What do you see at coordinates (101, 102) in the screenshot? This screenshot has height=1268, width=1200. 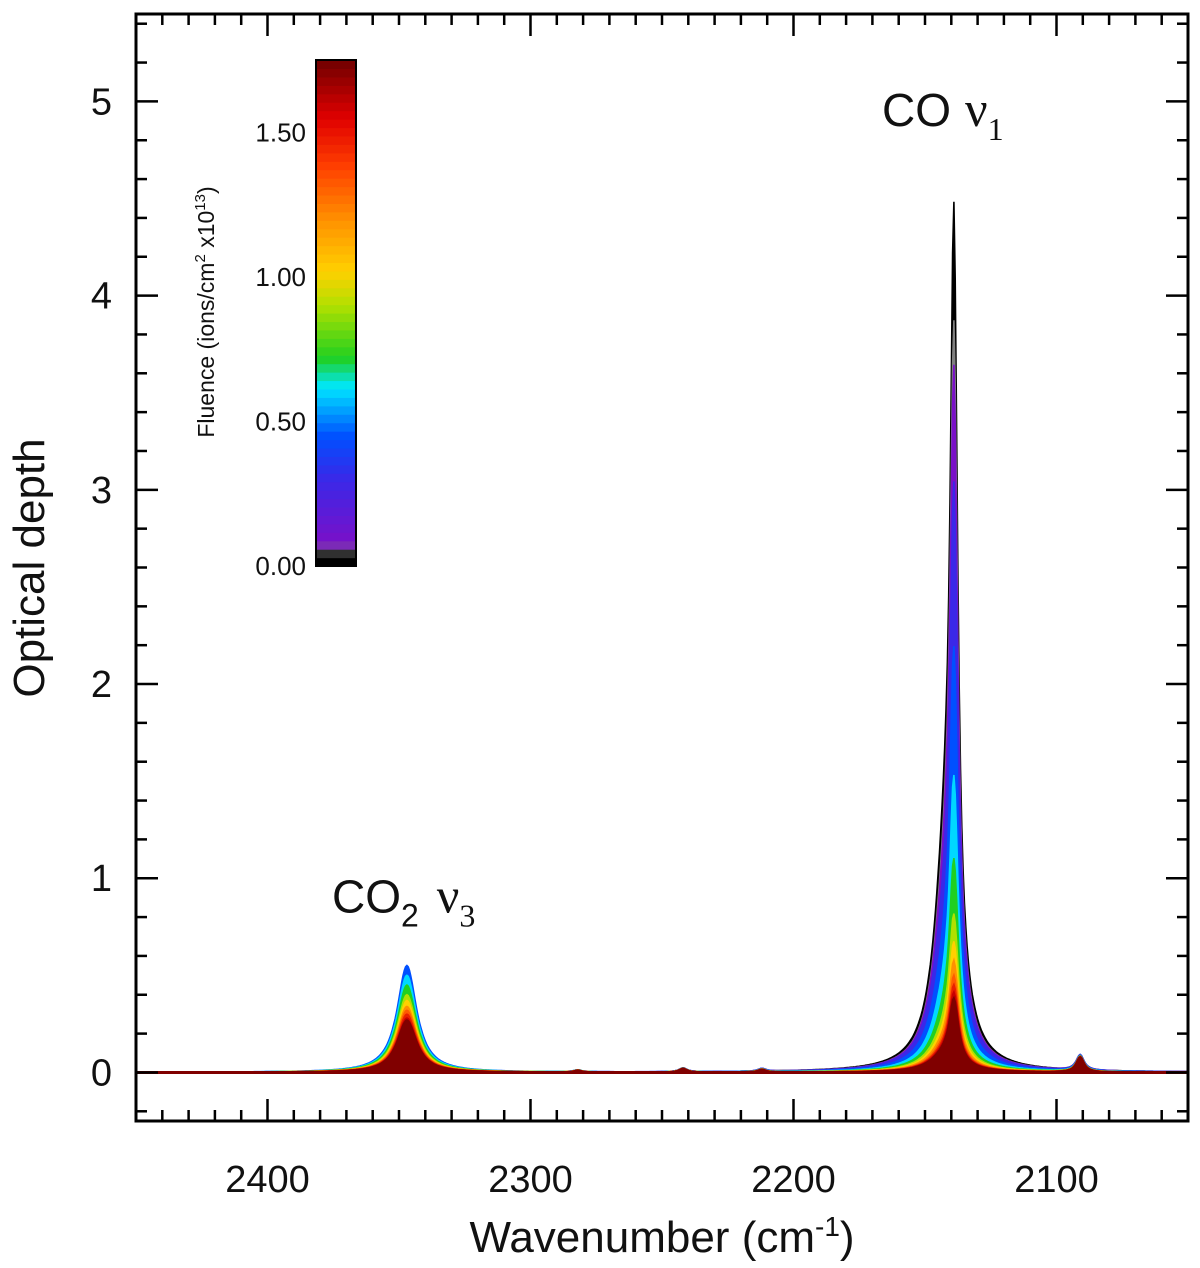 I see `y-tick-label: 5` at bounding box center [101, 102].